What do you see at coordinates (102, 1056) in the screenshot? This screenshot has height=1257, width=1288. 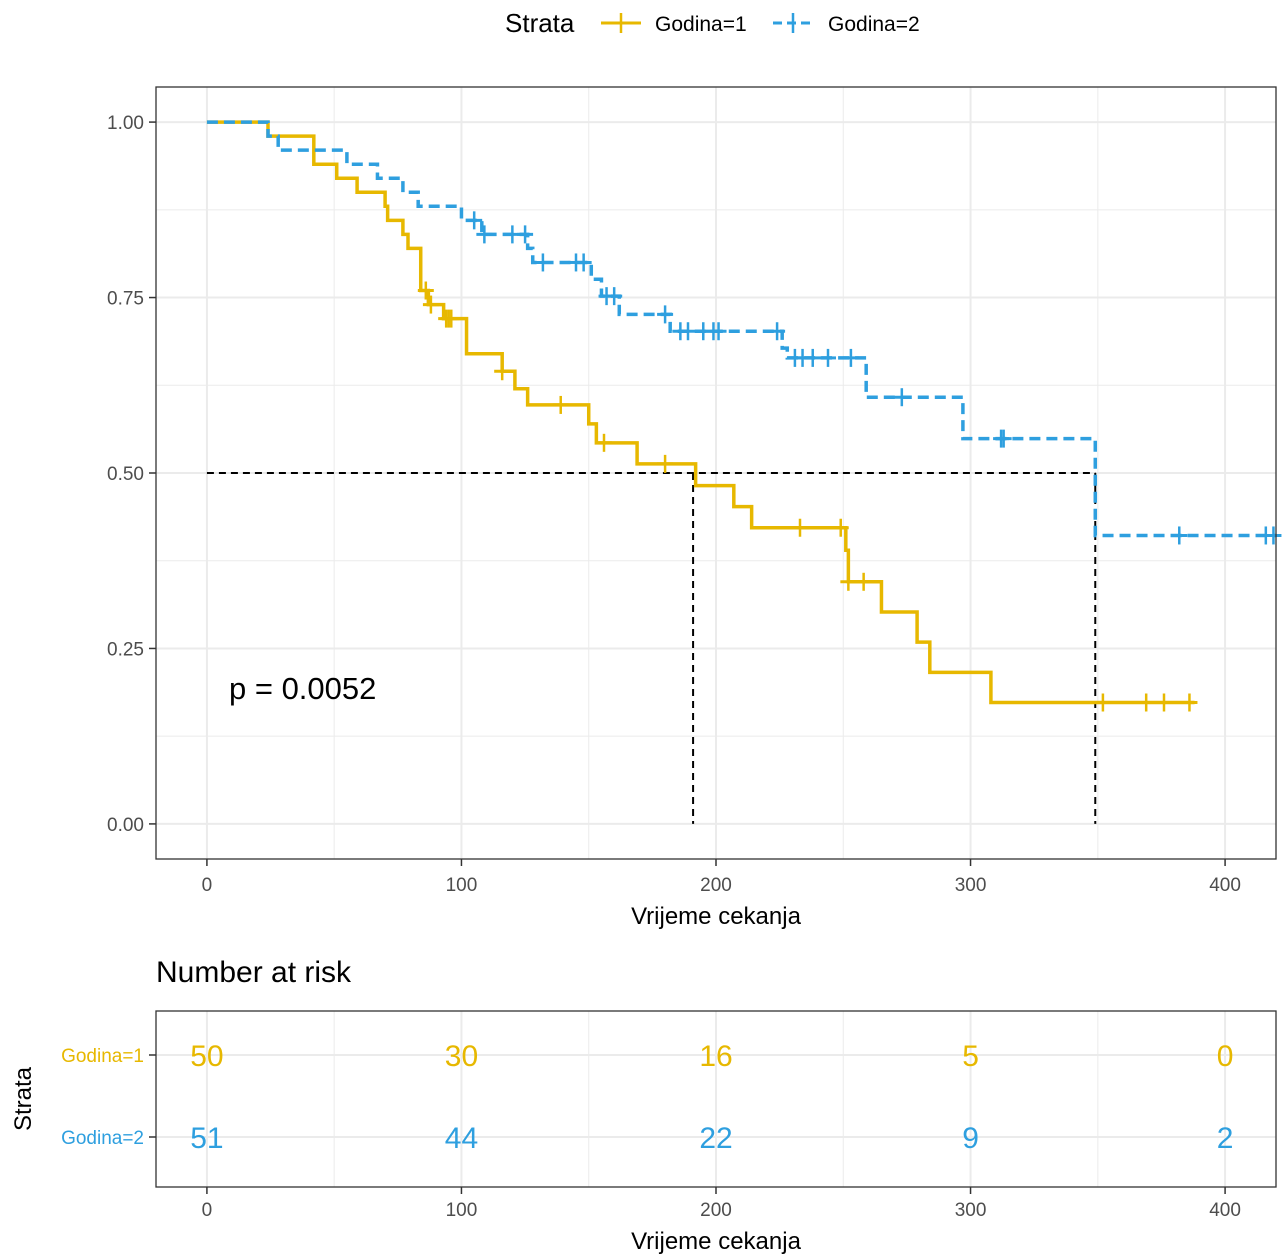 I see `rt-row-label: Godina=1` at bounding box center [102, 1056].